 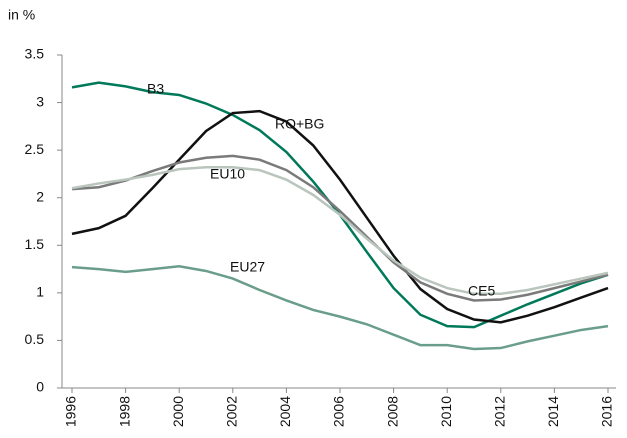 What do you see at coordinates (40, 101) in the screenshot?
I see `y-tick-label: 3` at bounding box center [40, 101].